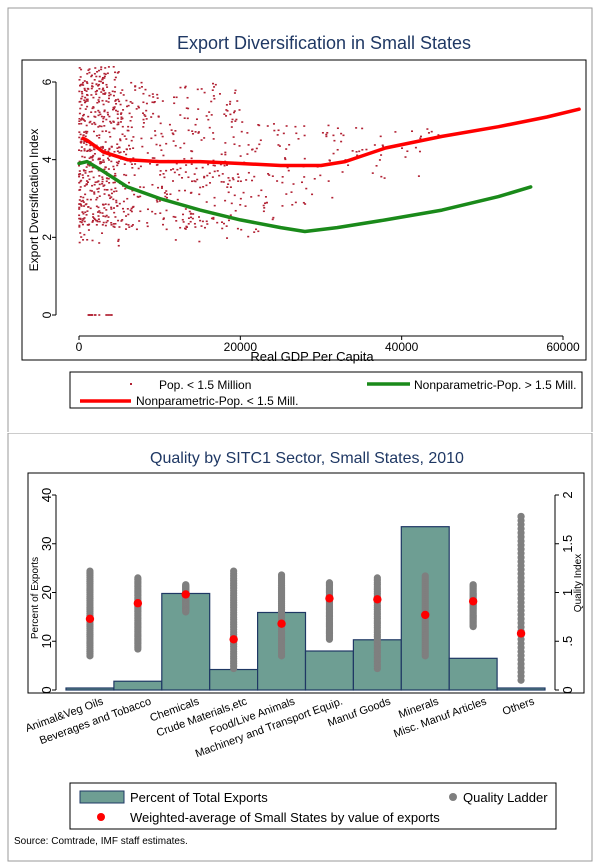 The width and height of the screenshot is (596, 868). What do you see at coordinates (233, 639) in the screenshot?
I see `weighted-average-point` at bounding box center [233, 639].